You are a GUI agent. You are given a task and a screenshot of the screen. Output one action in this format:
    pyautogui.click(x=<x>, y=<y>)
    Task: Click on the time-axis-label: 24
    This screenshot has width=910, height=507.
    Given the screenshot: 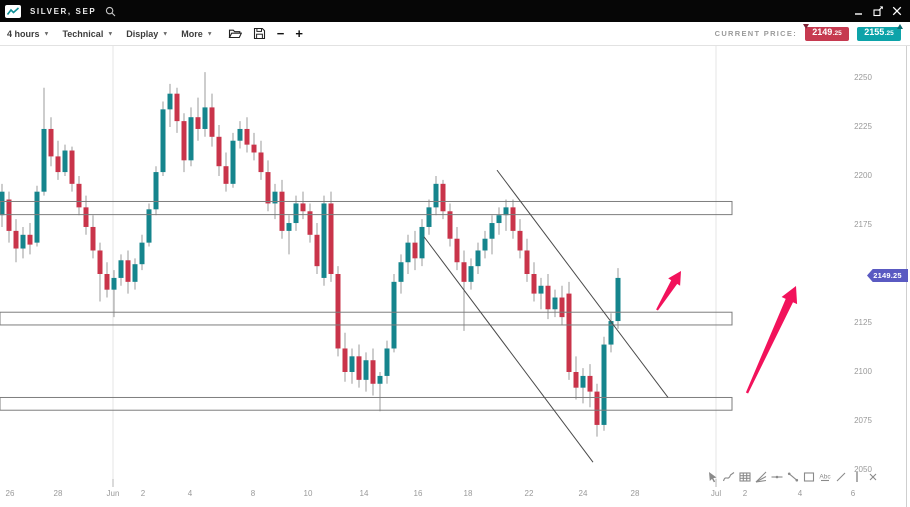 What is the action you would take?
    pyautogui.click(x=583, y=493)
    